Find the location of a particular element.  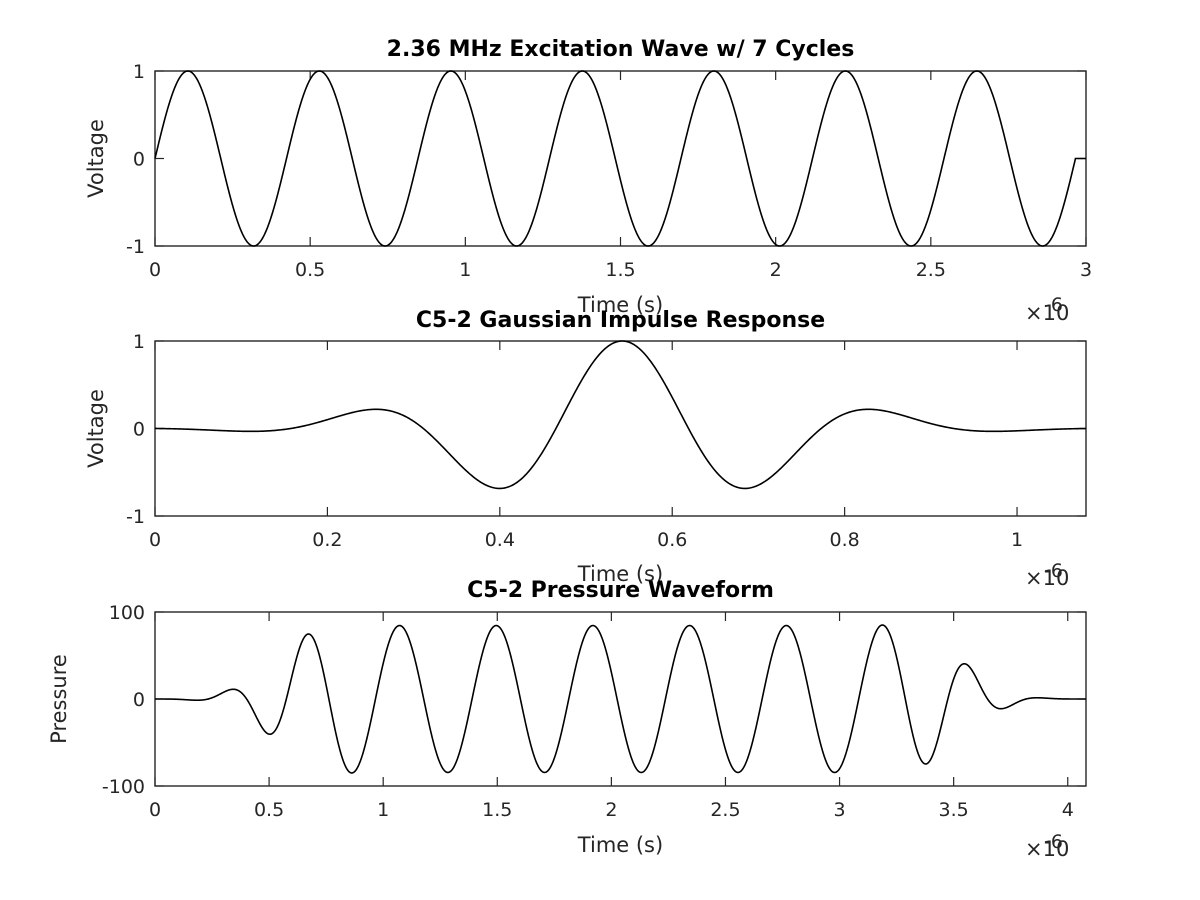

chart-title: C5-2 Gaussian Impulse Response is located at coordinates (620, 320).